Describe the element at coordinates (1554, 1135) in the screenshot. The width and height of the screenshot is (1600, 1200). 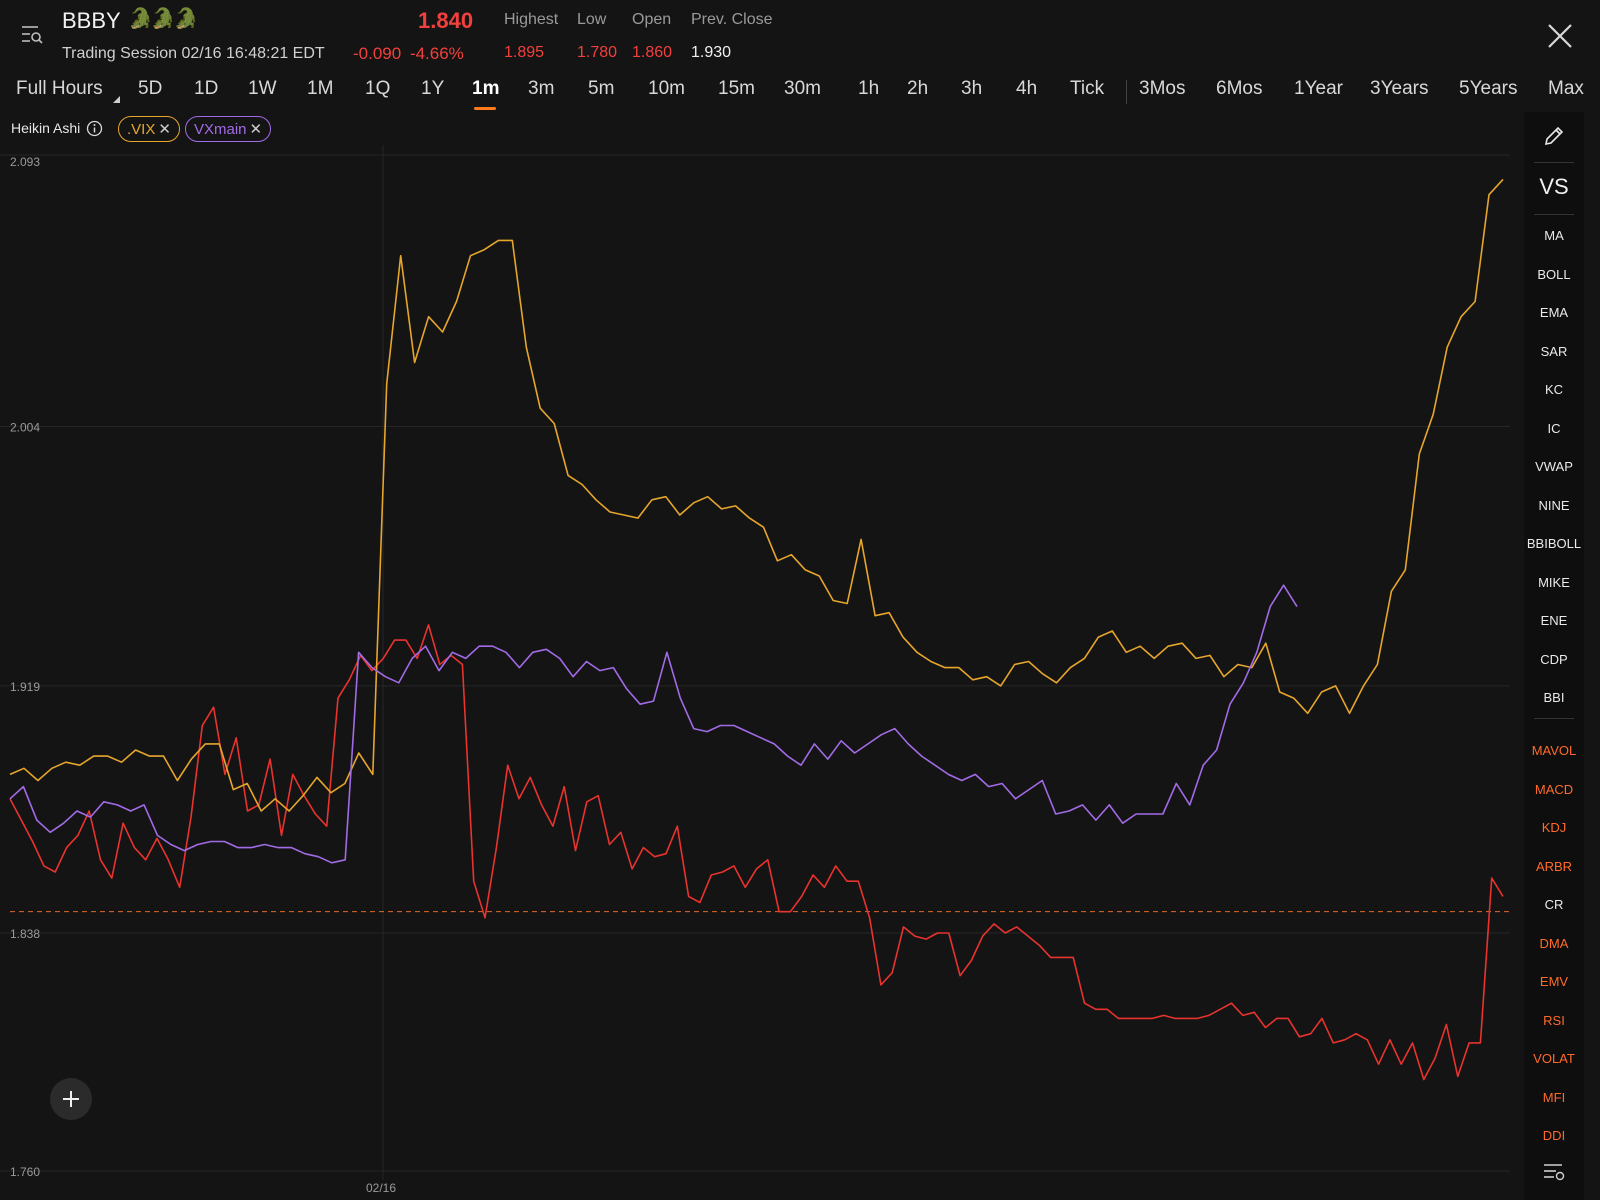
I see `sub-indicator-ddi: DDI` at that location.